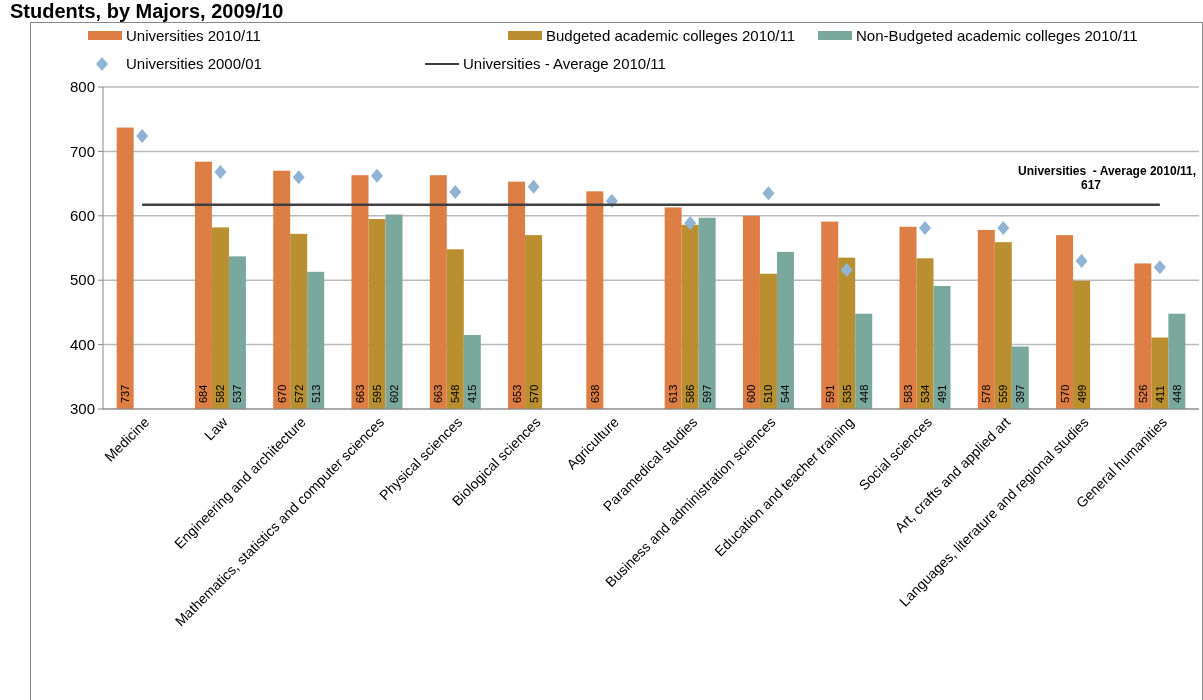 The height and width of the screenshot is (700, 1203). What do you see at coordinates (82, 280) in the screenshot?
I see `y-tick-label: 500` at bounding box center [82, 280].